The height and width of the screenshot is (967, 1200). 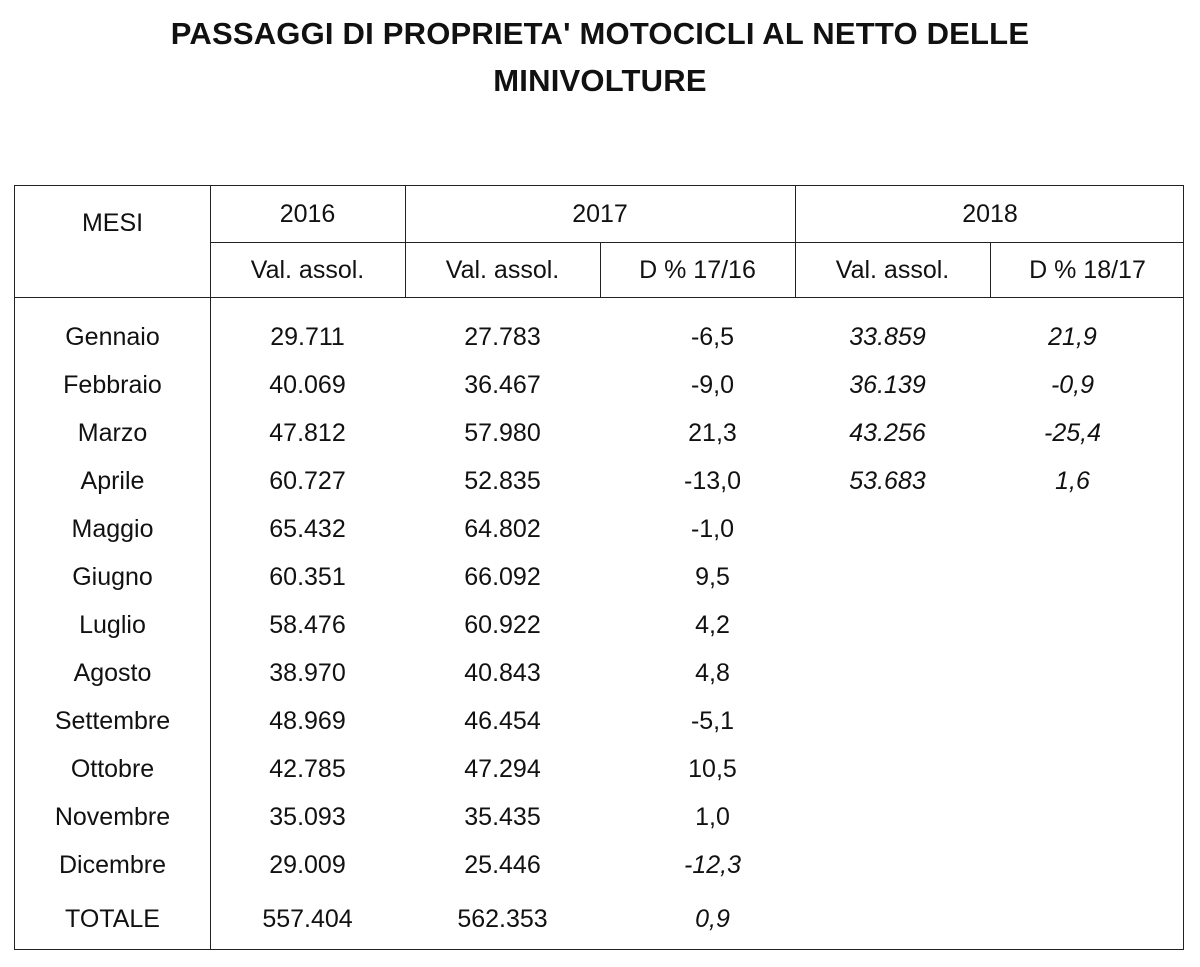 I want to click on table-row-v2016: 42.785, so click(x=307, y=769).